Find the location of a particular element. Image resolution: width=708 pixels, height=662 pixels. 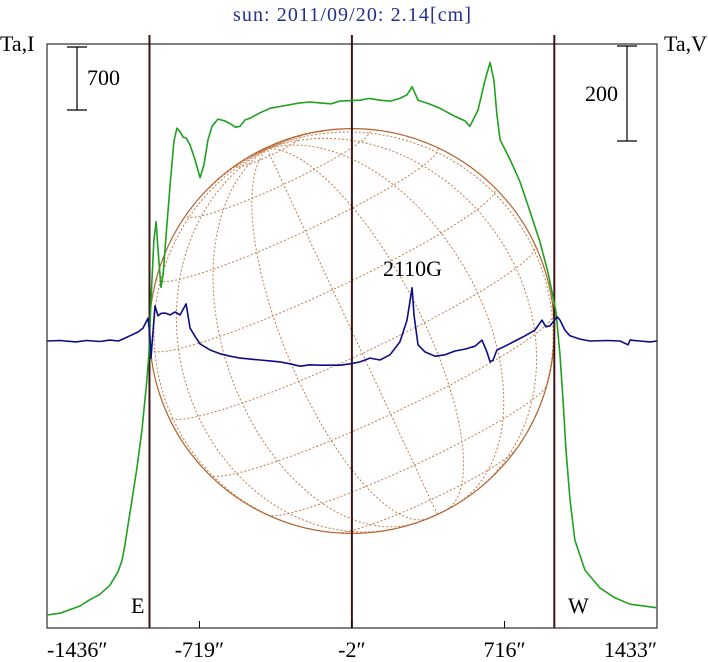

left-scale-bar is located at coordinates (77, 78).